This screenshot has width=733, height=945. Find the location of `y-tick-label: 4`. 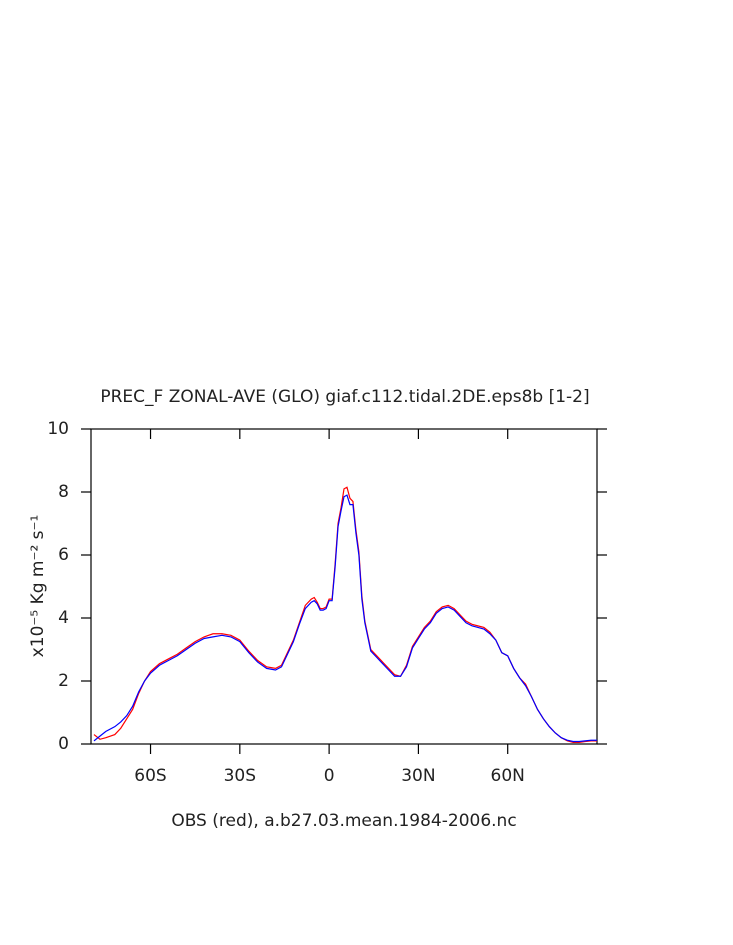

y-tick-label: 4 is located at coordinates (63, 618).